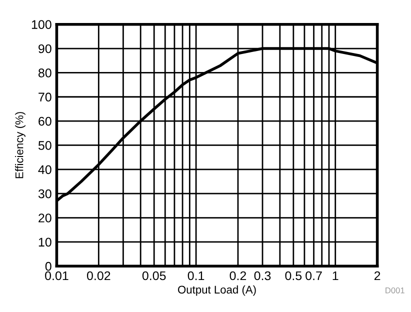 Image resolution: width=411 pixels, height=312 pixels. Describe the element at coordinates (45, 73) in the screenshot. I see `y-tick-label: 80` at that location.